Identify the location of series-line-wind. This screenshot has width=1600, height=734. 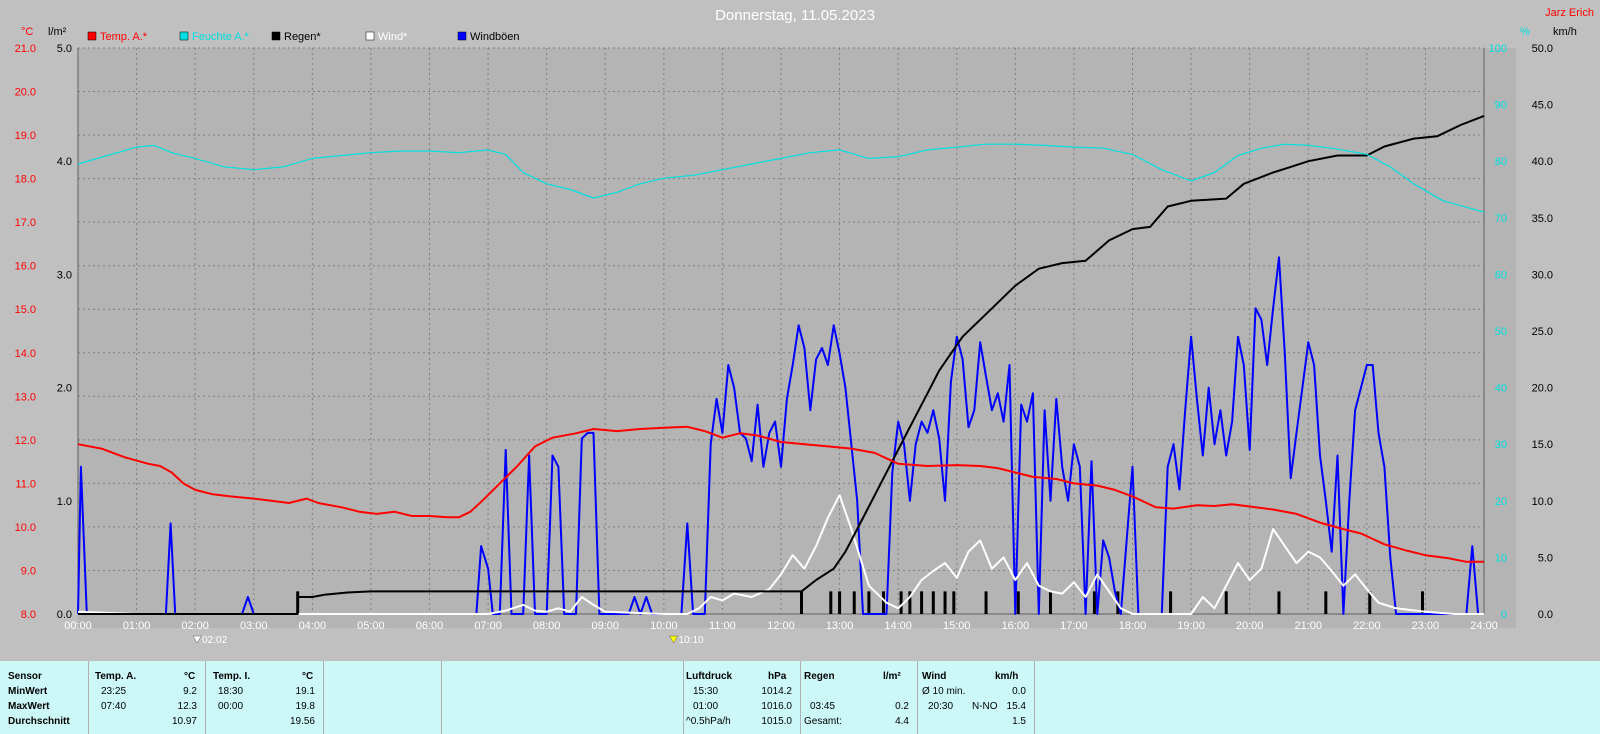
(780, 554).